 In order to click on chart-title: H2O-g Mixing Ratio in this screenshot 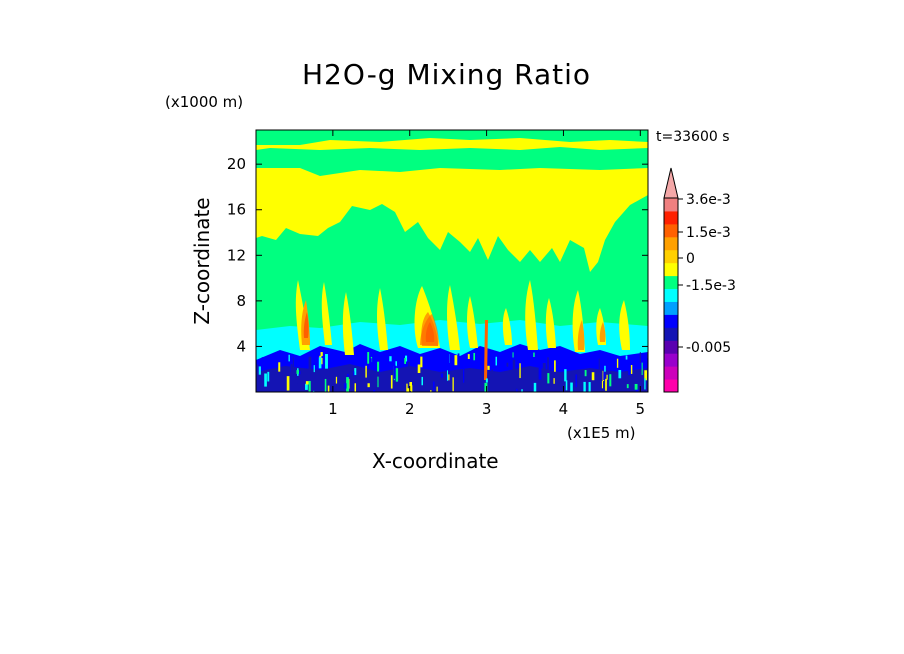, I will do `click(447, 74)`.